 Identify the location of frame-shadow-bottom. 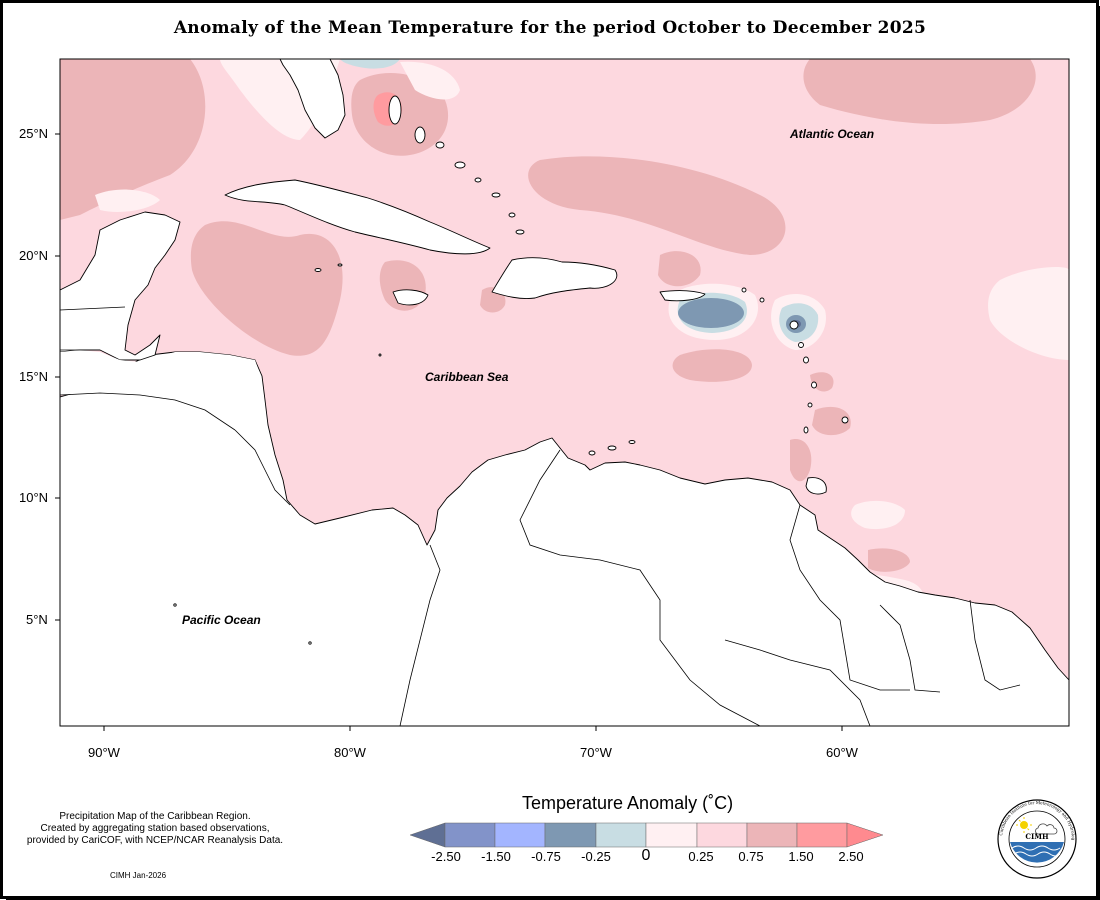
(553, 898).